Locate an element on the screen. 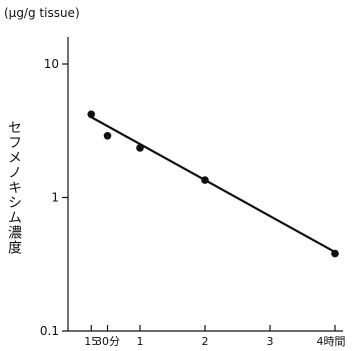 This screenshot has width=362, height=351. unit-label: (µg/g tissue) is located at coordinates (42, 13).